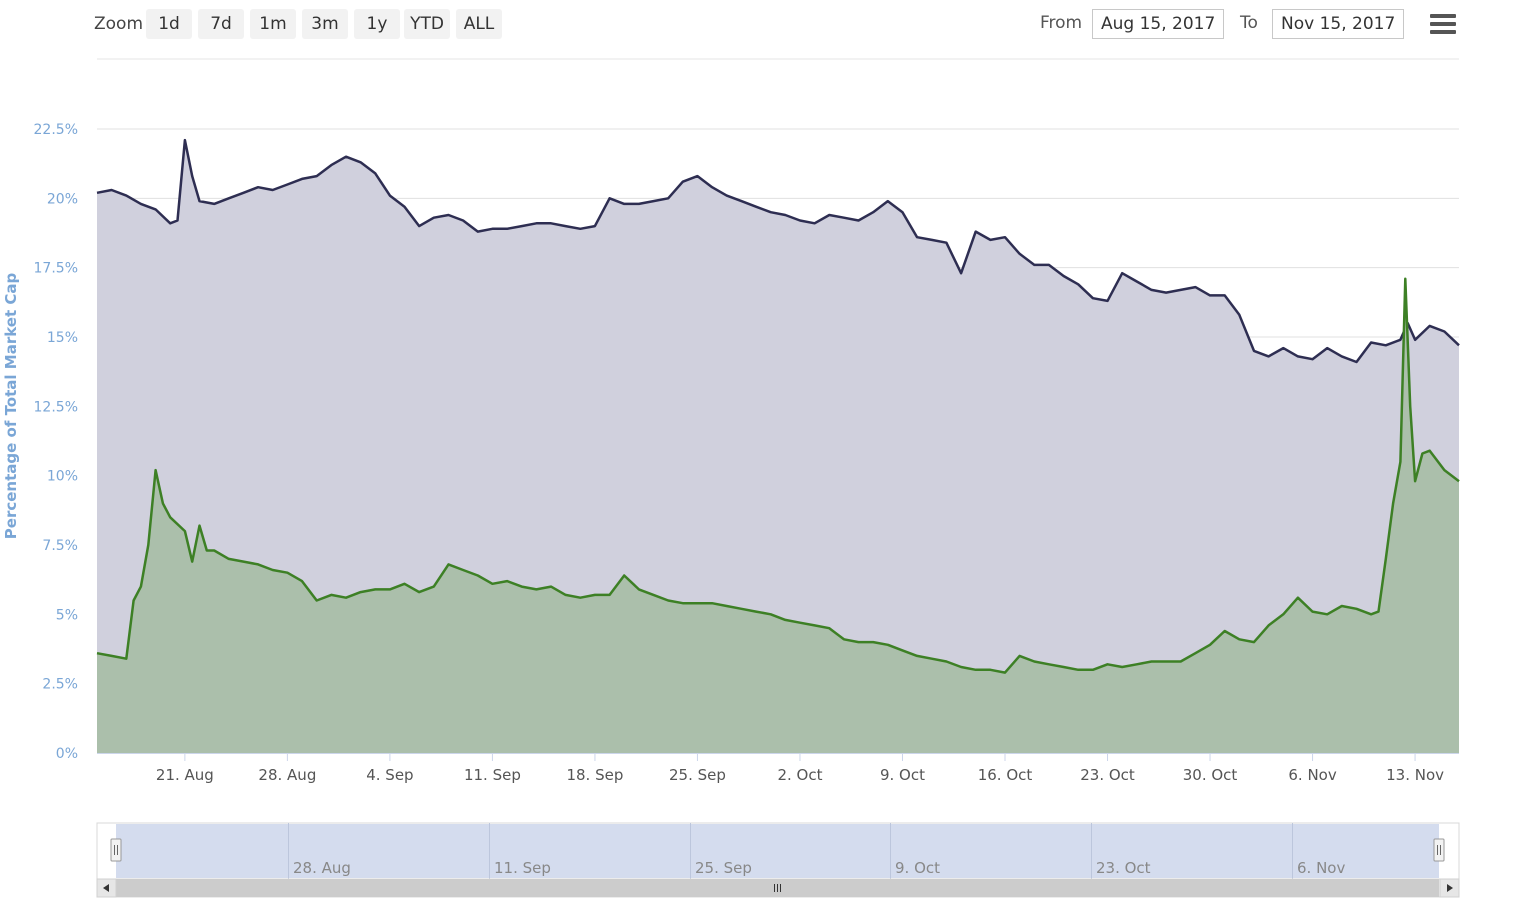  What do you see at coordinates (1338, 24) in the screenshot?
I see `to-date-input` at bounding box center [1338, 24].